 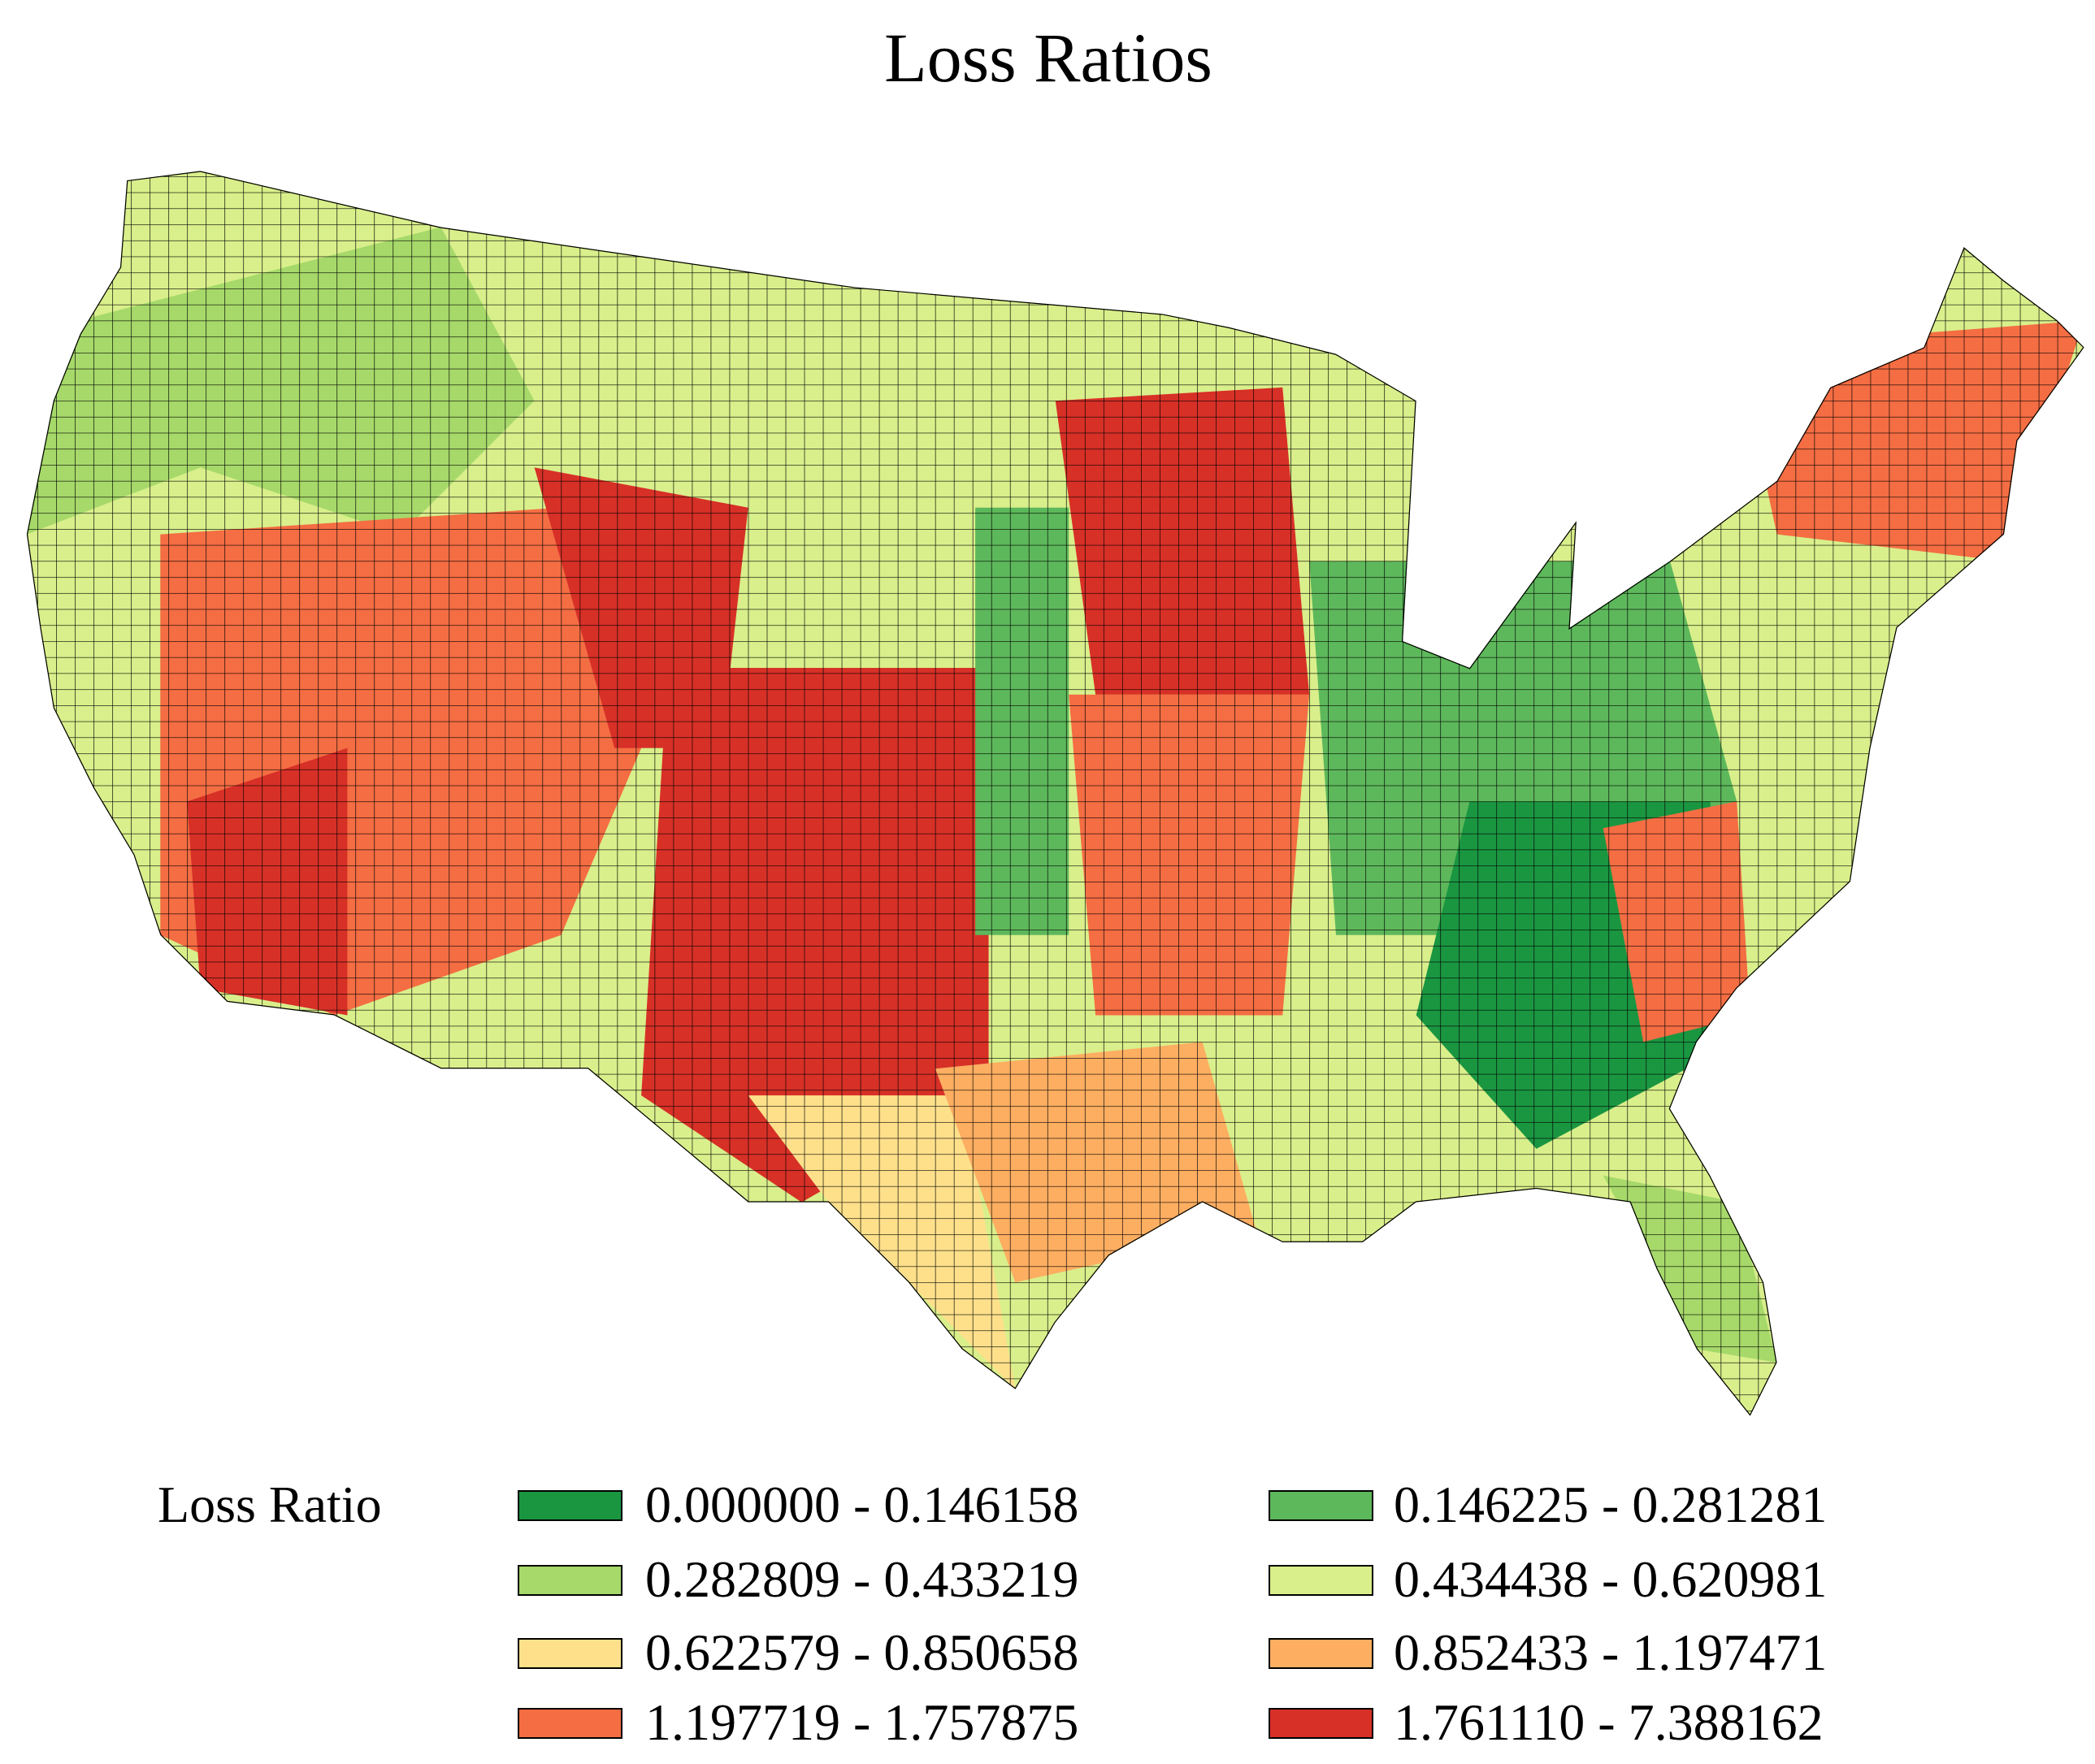 I want to click on legend-label: 0.000000 - 0.146158, so click(x=861, y=1504).